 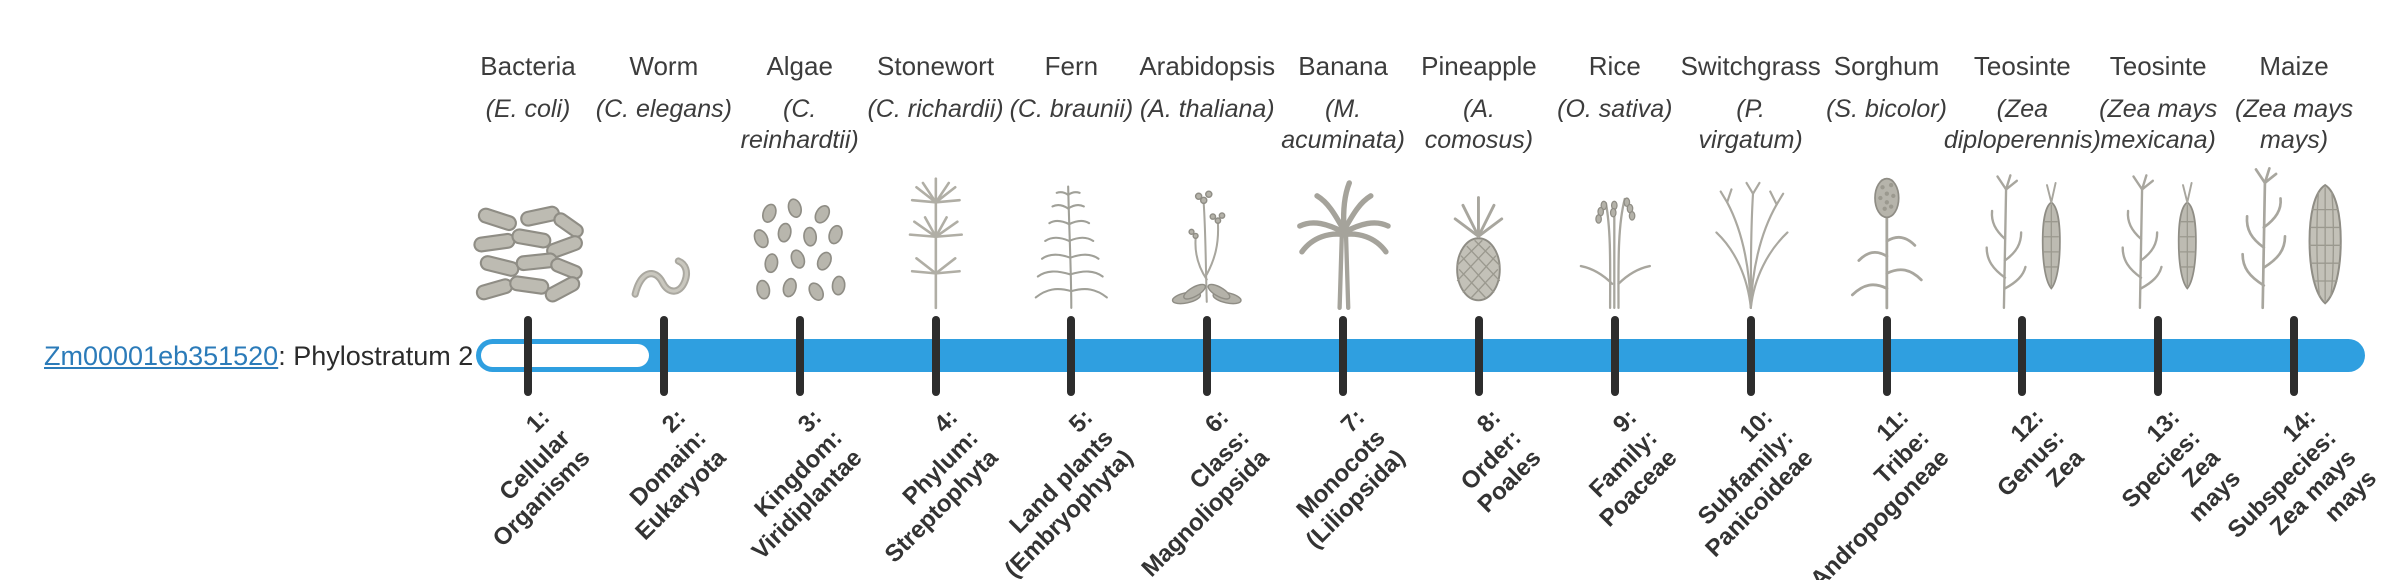 I want to click on taxon-common-name: Bacteria, so click(x=528, y=66).